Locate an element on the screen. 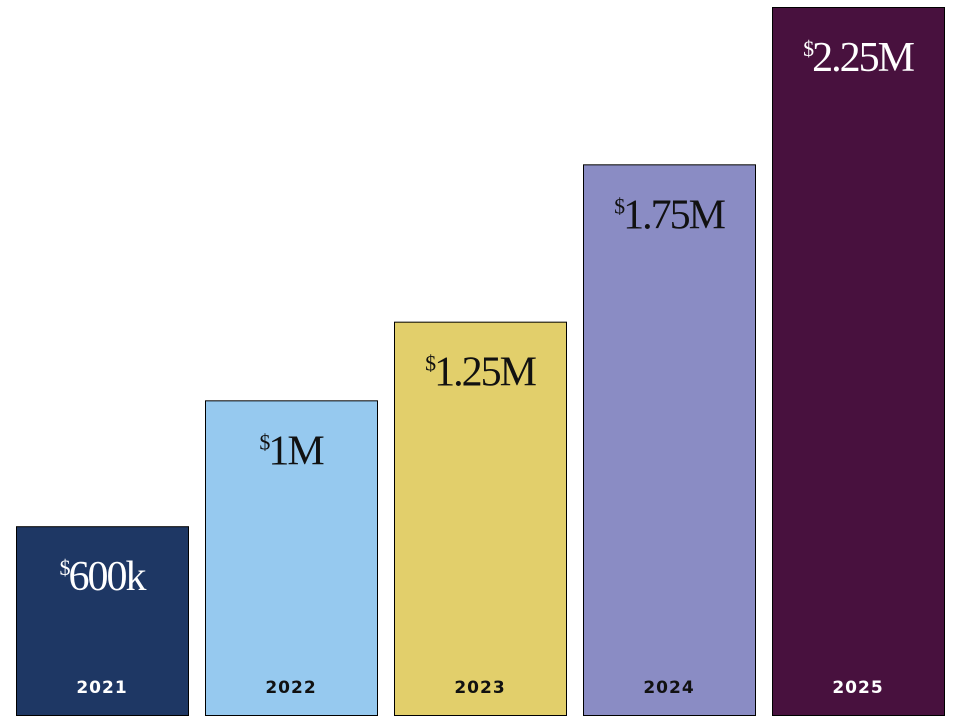 The image size is (958, 716). value-label: $1M is located at coordinates (291, 451).